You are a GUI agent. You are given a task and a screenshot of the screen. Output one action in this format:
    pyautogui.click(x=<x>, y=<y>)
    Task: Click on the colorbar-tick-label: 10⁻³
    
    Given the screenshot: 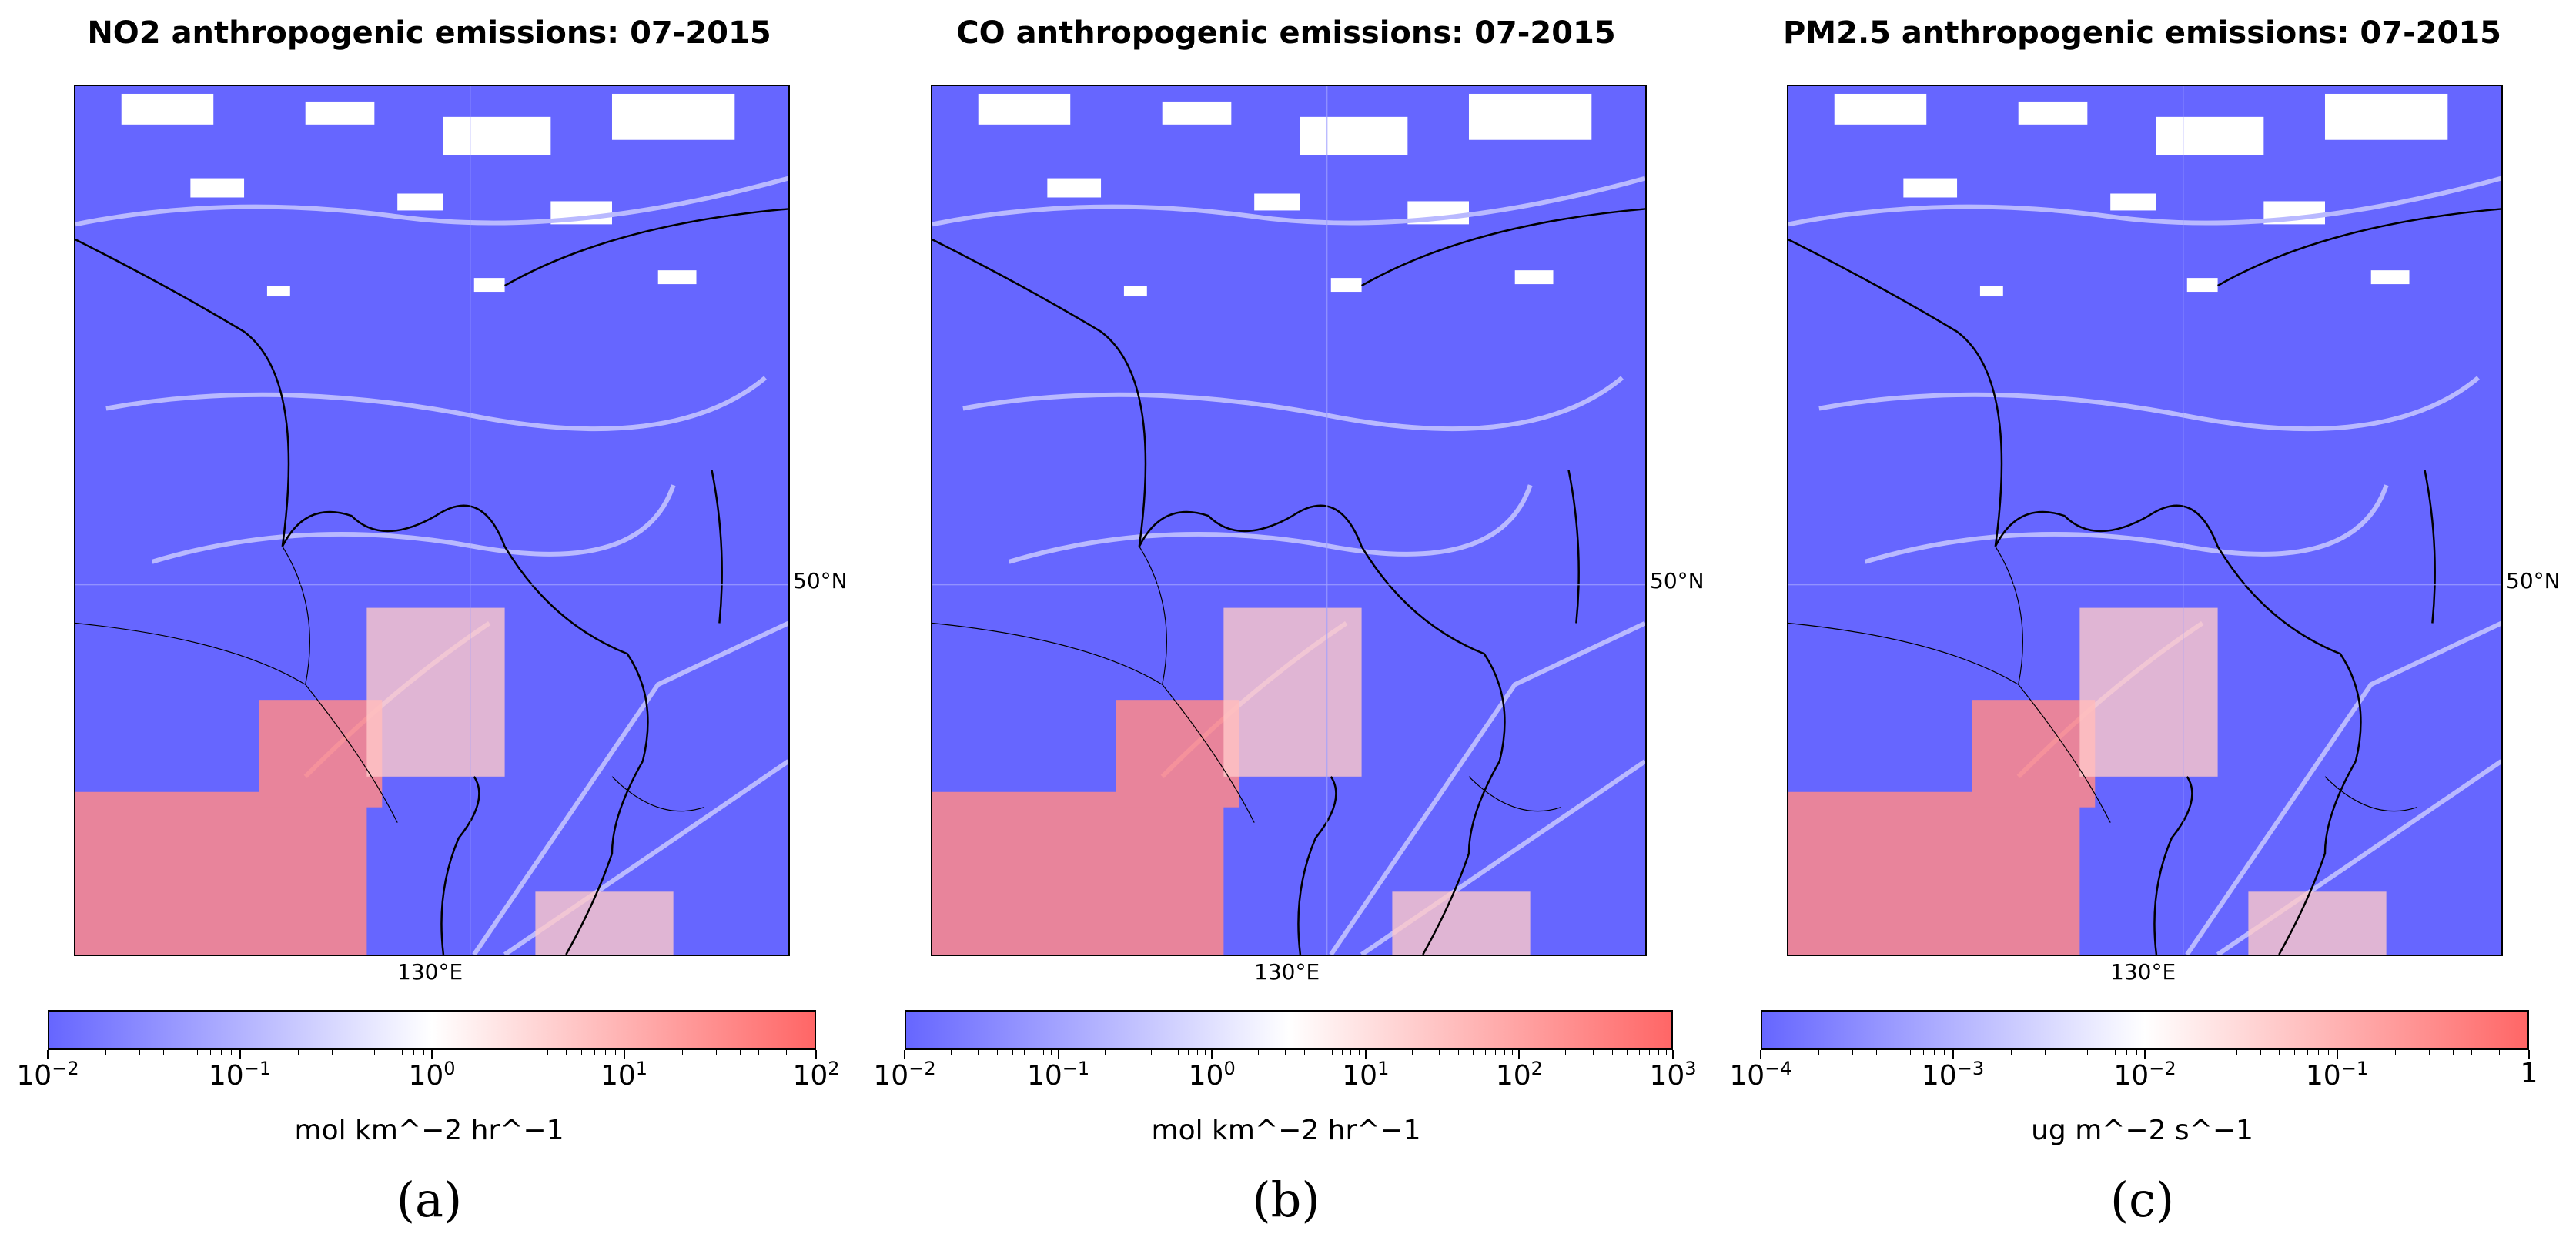 What is the action you would take?
    pyautogui.click(x=1953, y=1075)
    